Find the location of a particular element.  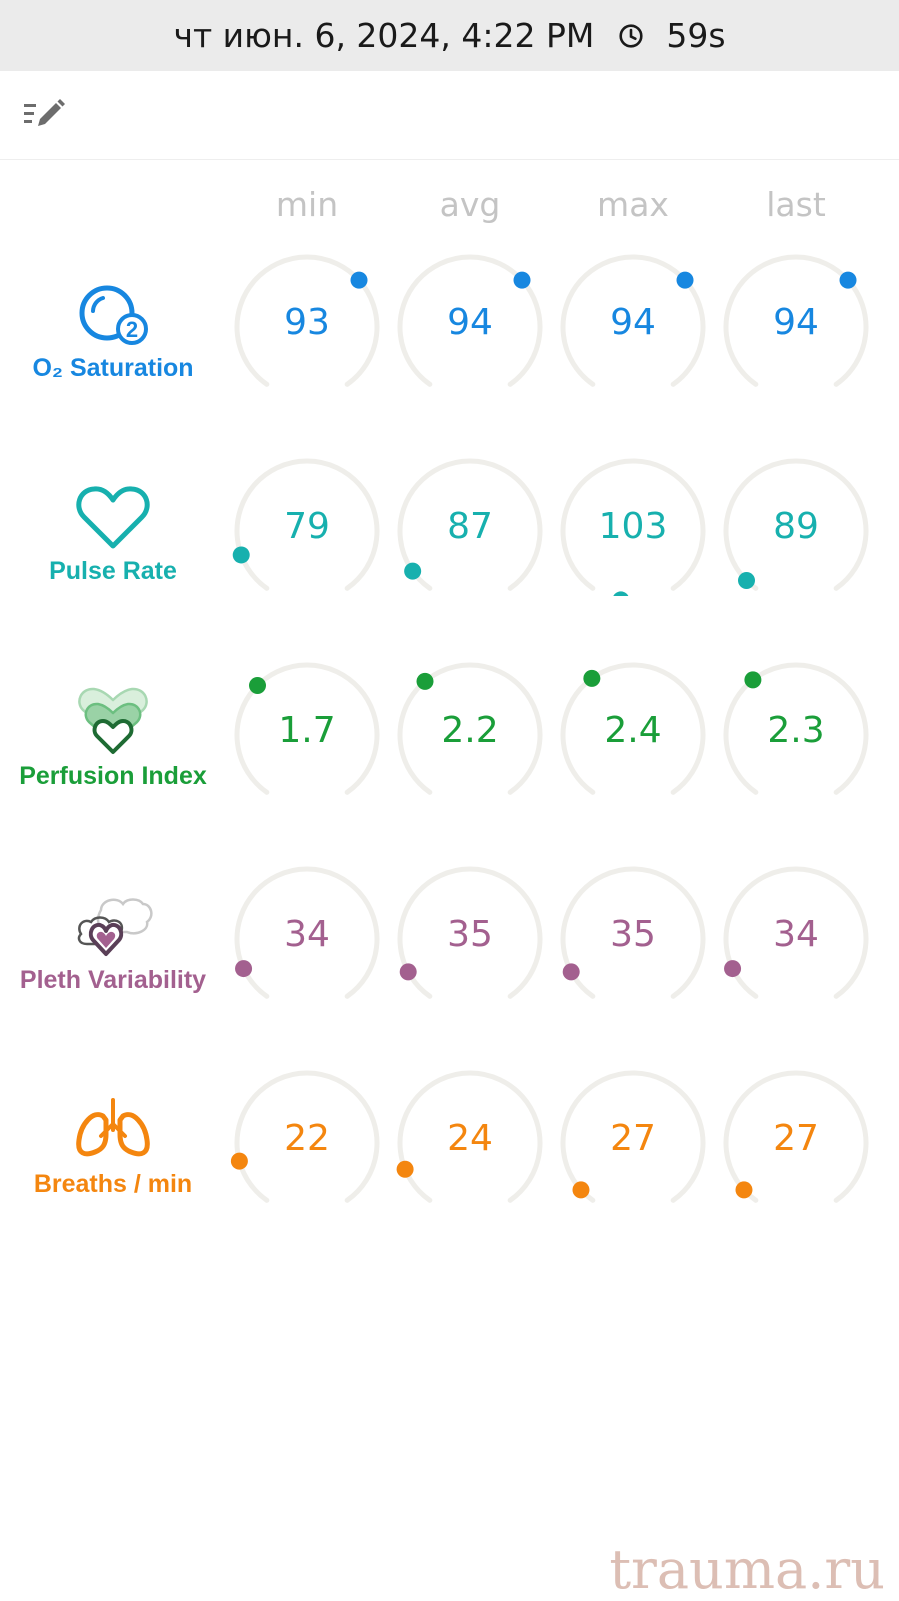

column-header-avg: avg is located at coordinates (470, 204).